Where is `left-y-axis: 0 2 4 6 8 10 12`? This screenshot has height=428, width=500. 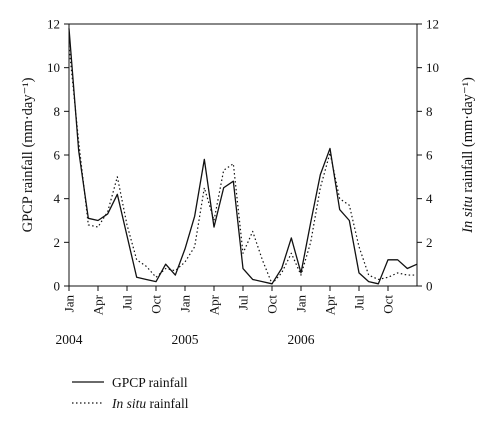 left-y-axis: 0 2 4 6 8 10 12 is located at coordinates (58, 155).